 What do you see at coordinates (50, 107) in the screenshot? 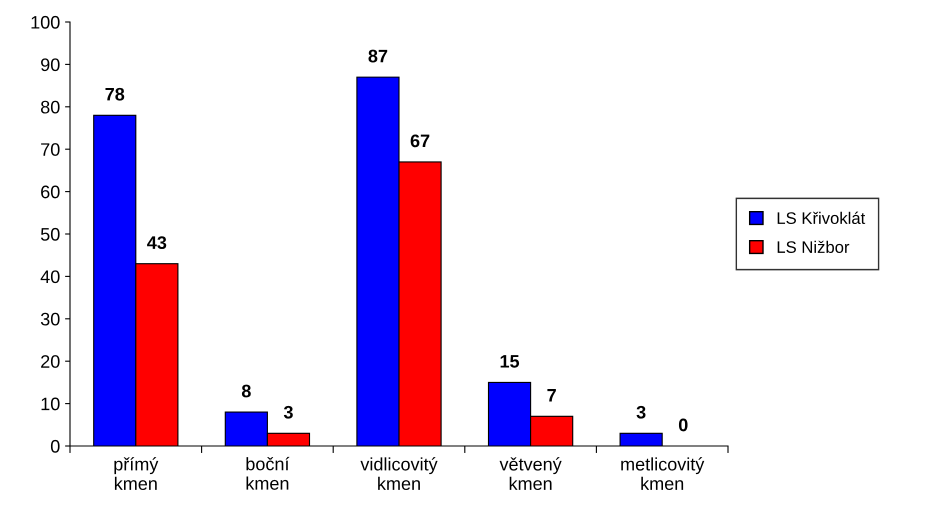
I see `y-tick-label: 80` at bounding box center [50, 107].